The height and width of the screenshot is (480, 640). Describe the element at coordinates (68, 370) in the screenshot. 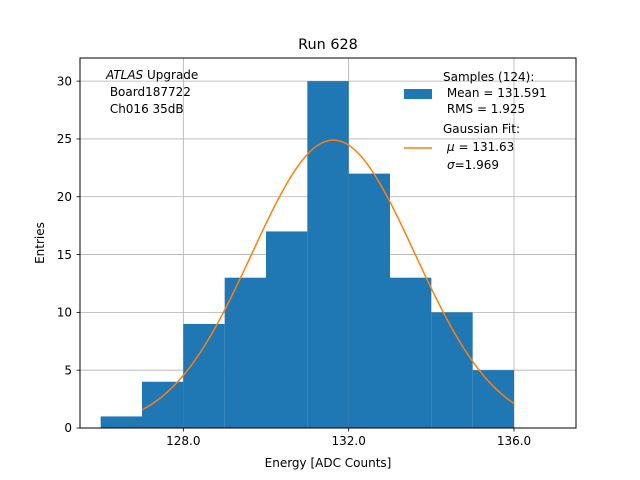

I see `y-tick-label: 5` at that location.